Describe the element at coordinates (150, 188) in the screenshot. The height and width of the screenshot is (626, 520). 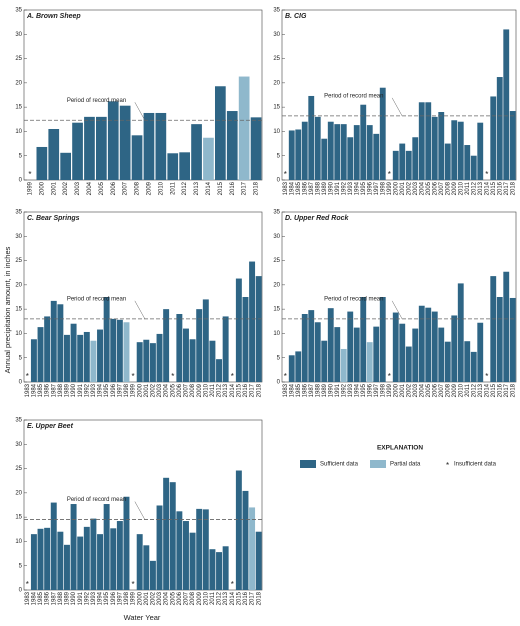
I see `x-tick-label: 2009` at that location.